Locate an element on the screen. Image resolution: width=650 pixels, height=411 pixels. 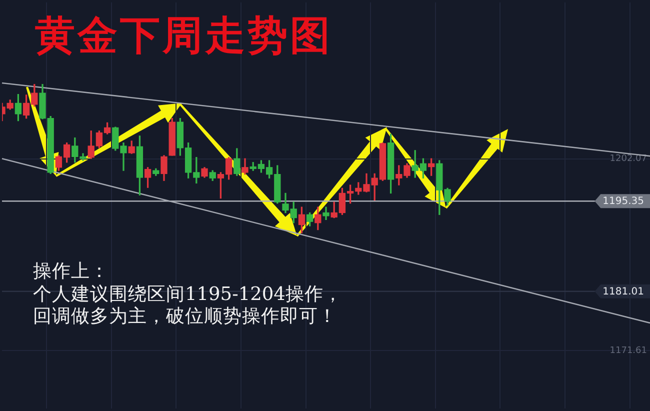
y-tick-label: 1171.61 is located at coordinates (628, 351).